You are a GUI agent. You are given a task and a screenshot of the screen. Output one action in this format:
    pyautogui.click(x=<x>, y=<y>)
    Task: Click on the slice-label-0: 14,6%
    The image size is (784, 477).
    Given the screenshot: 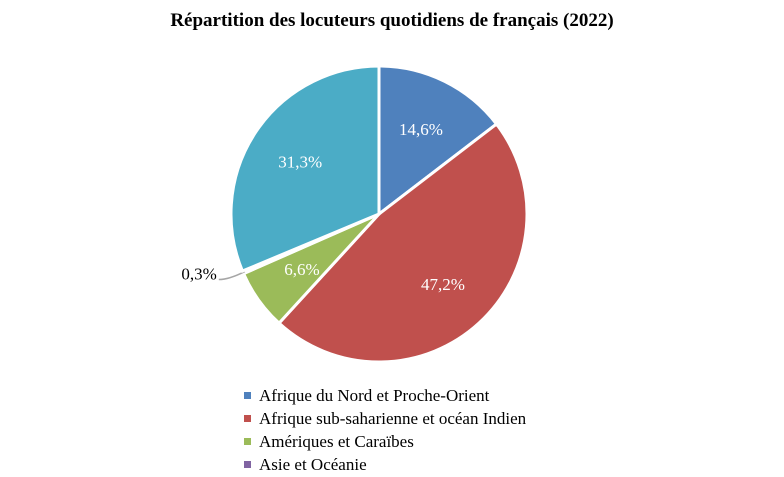 What is the action you would take?
    pyautogui.click(x=421, y=129)
    